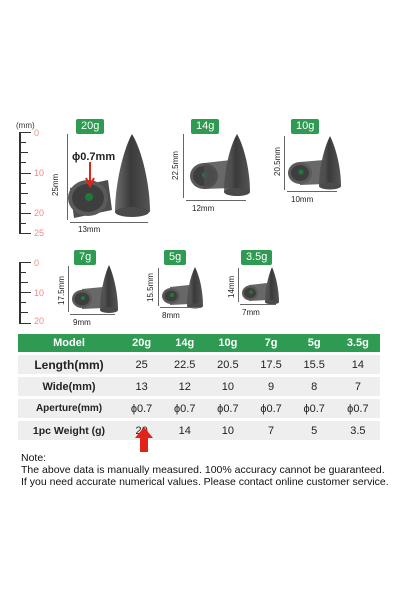 The width and height of the screenshot is (401, 601). What do you see at coordinates (314, 343) in the screenshot?
I see `table-header-cell: 5g` at bounding box center [314, 343].